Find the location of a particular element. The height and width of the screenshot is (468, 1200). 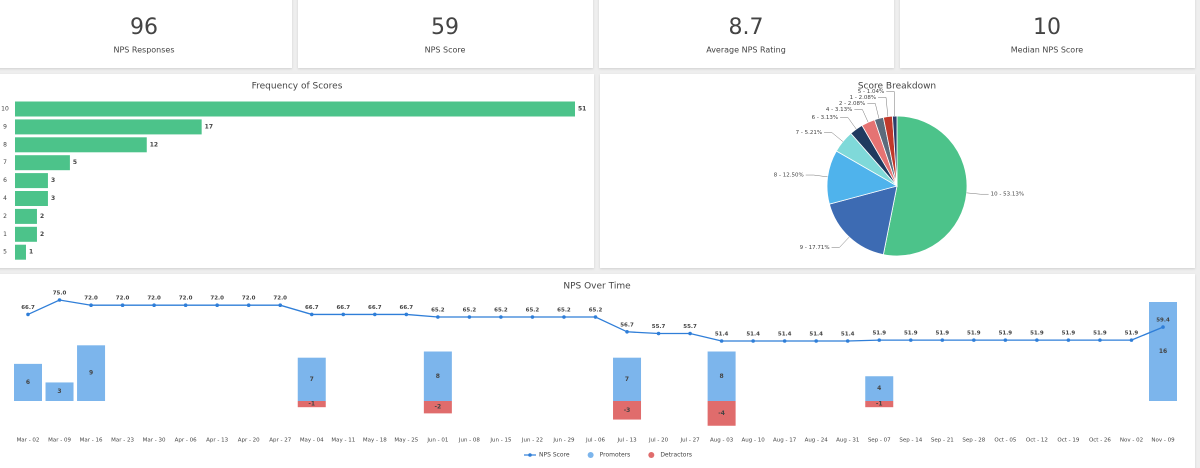

data-label: 2 is located at coordinates (42, 216).